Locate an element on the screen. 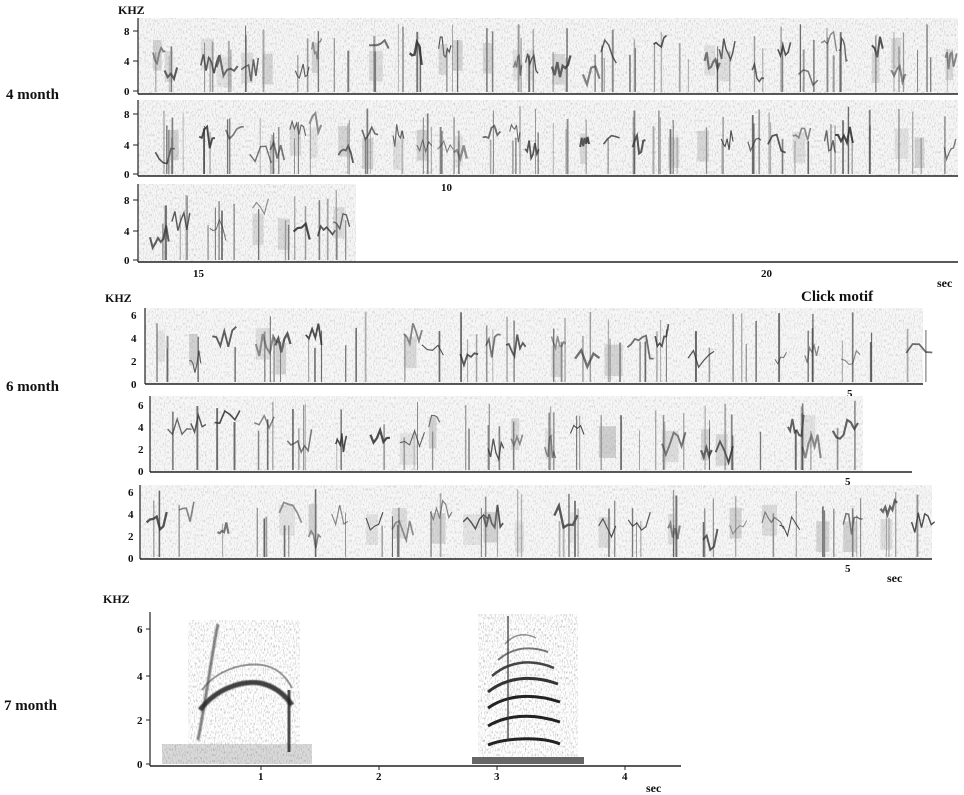 This screenshot has height=795, width=964. y-tick-label: 6 is located at coordinates (141, 406).